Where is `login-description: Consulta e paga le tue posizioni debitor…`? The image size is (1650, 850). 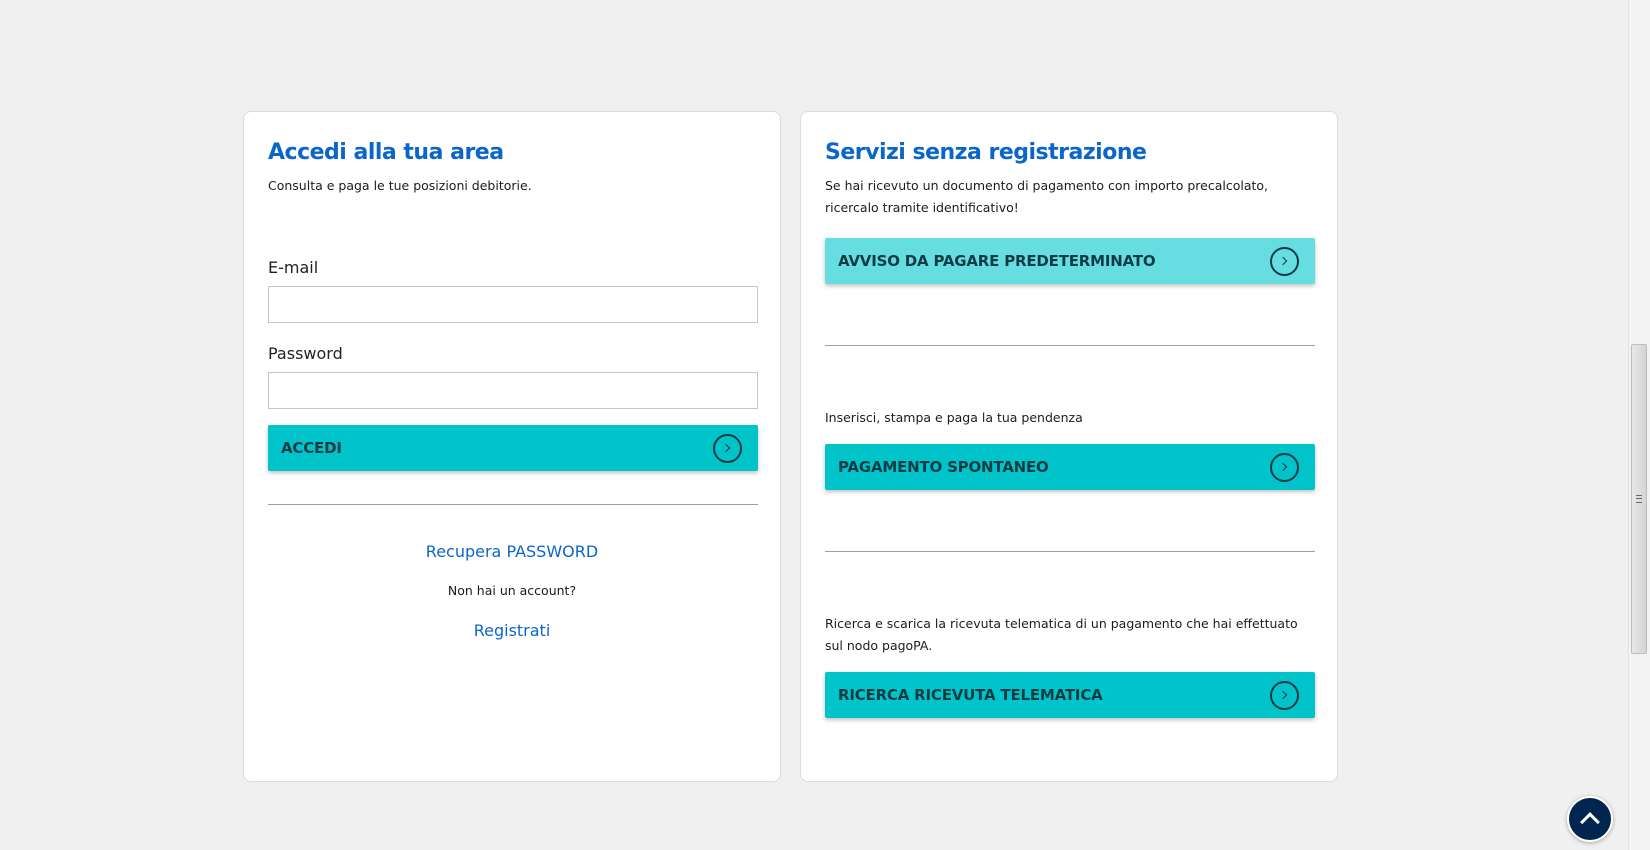 login-description: Consulta e paga le tue posizioni debitor… is located at coordinates (400, 185).